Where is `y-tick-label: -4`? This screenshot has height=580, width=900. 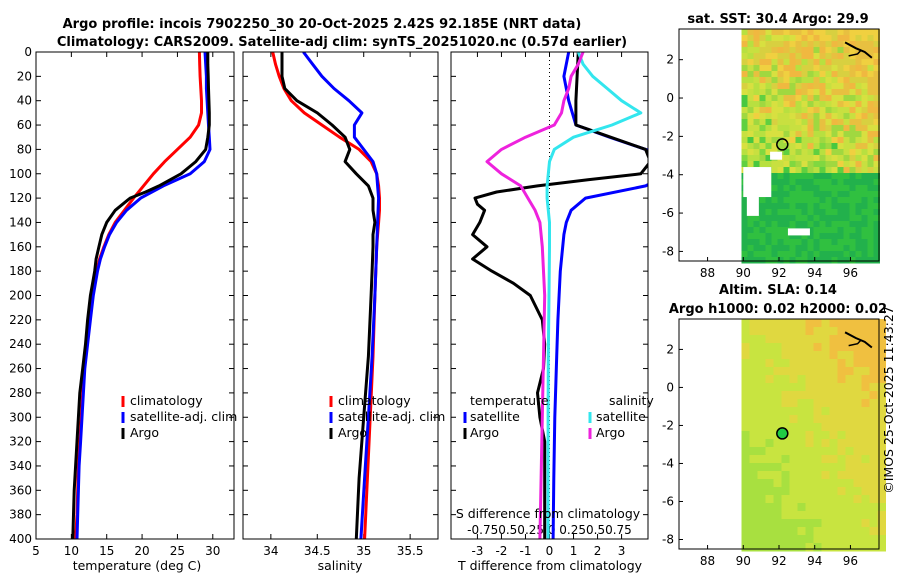
y-tick-label: -4 is located at coordinates (668, 463).